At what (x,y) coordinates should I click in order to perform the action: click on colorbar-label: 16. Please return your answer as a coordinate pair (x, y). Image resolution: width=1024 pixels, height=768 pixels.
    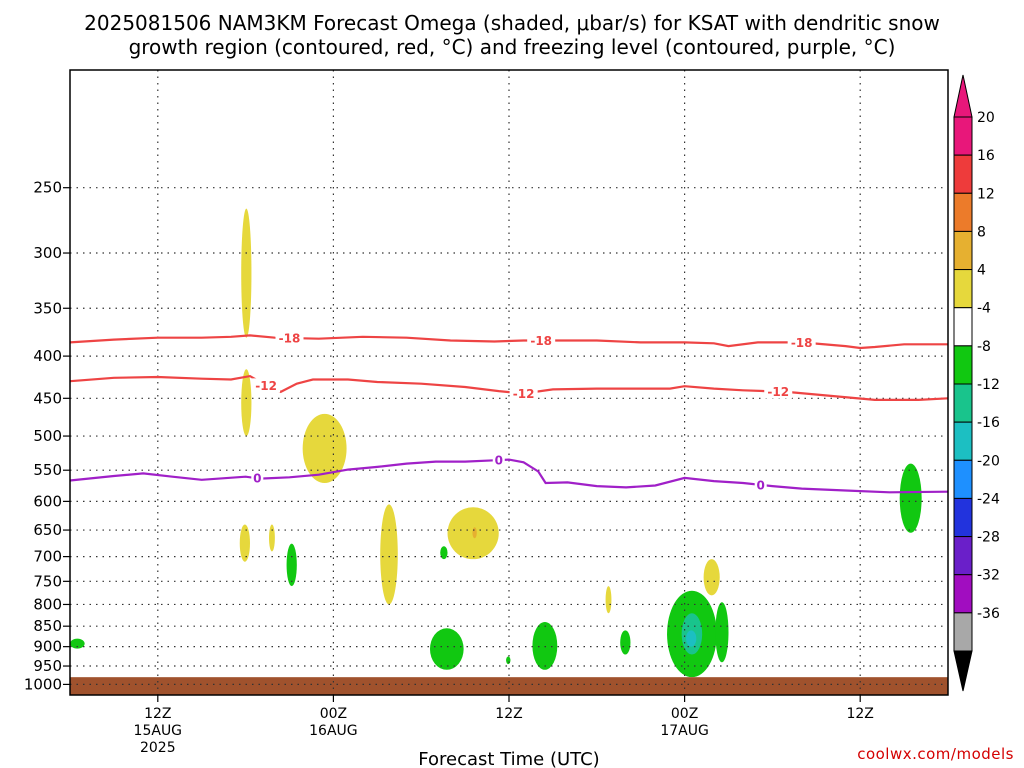
    Looking at the image, I should click on (986, 156).